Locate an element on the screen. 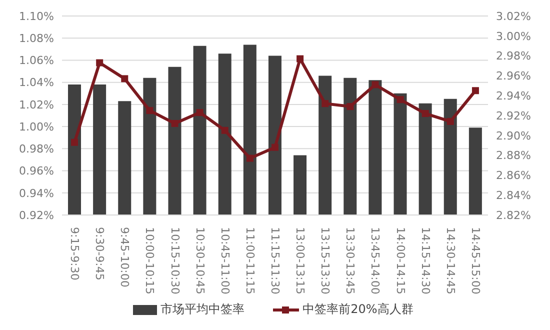  x-tick-label: 11:15-11:30 is located at coordinates (275, 260).